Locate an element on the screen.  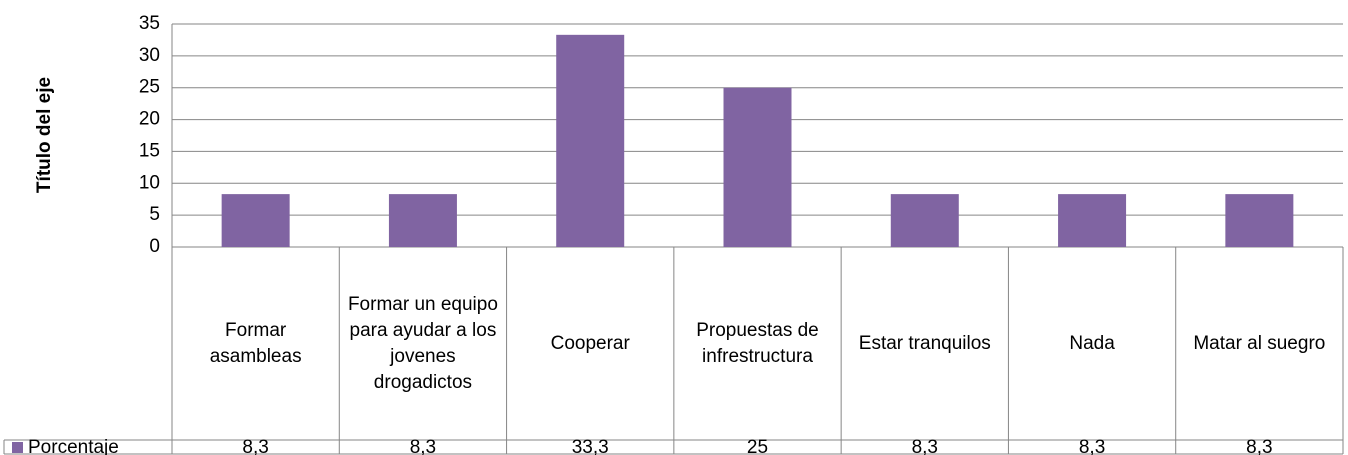
data-table-value: 33,3 is located at coordinates (590, 446).